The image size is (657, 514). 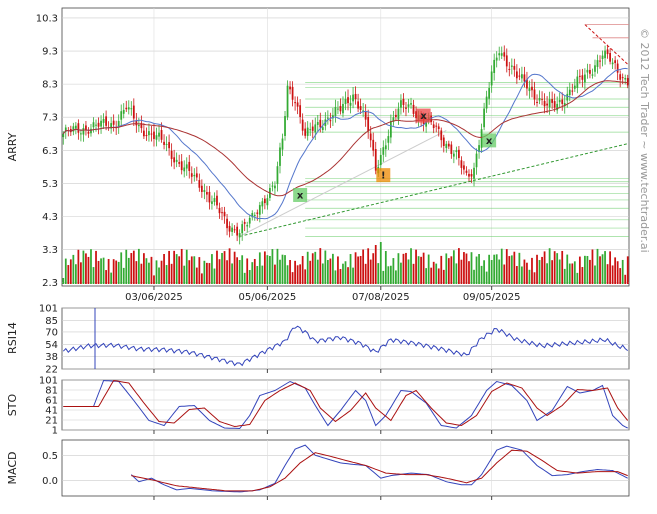 I want to click on macd-panel: 0.5 0.0 MACD, so click(x=318, y=469).